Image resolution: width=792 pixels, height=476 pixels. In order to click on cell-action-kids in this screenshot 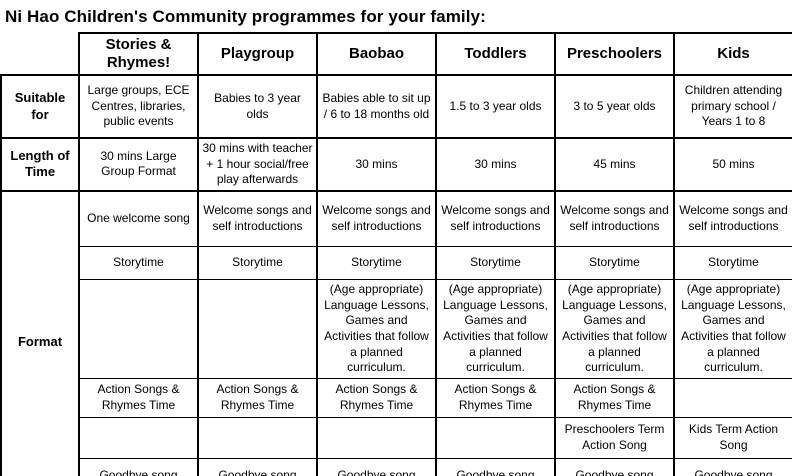, I will do `click(732, 397)`.